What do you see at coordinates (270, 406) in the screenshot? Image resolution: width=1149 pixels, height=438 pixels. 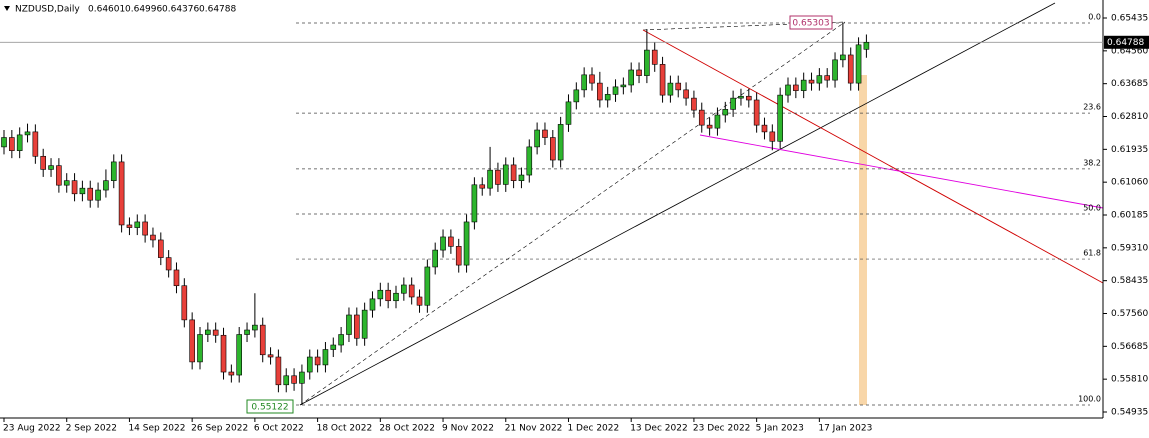 I see `fib-low-label-box` at bounding box center [270, 406].